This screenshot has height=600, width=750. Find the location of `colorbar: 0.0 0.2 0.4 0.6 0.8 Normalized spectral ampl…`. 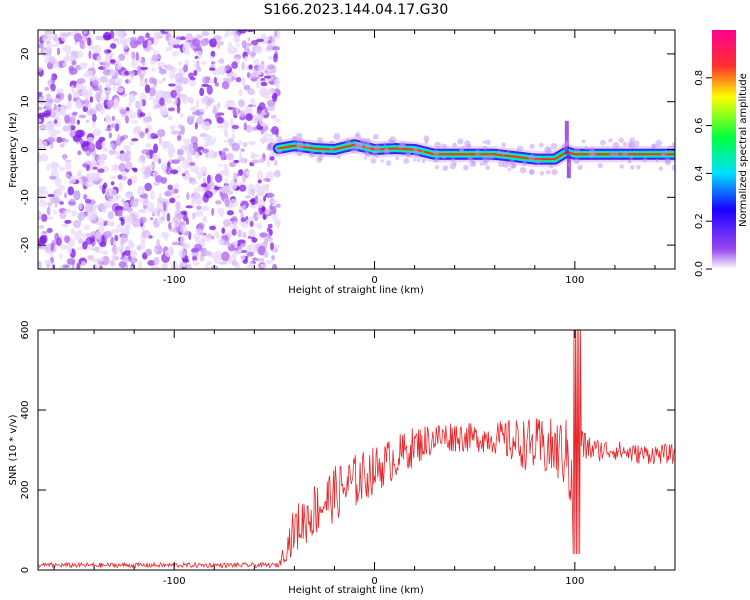

colorbar: 0.0 0.2 0.4 0.6 0.8 Normalized spectral ampl… is located at coordinates (721, 153).